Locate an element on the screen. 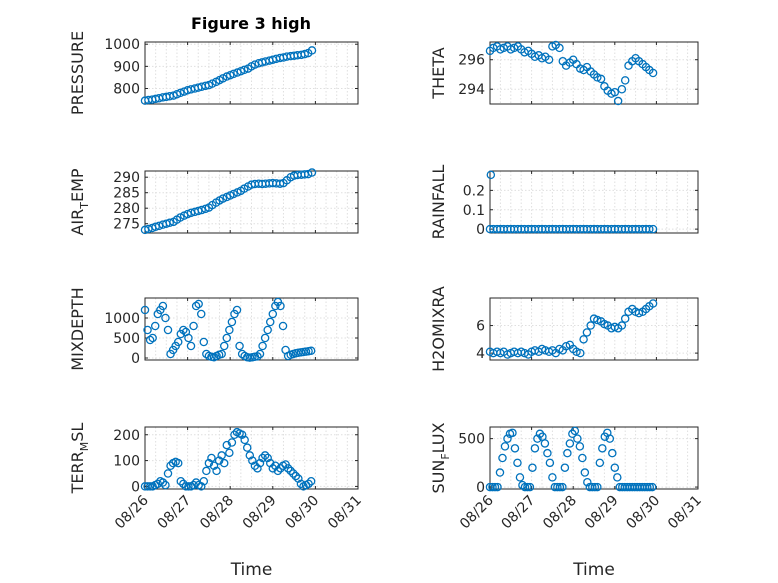 This screenshot has height=583, width=778. xtick-label: 08/31 is located at coordinates (345, 513).